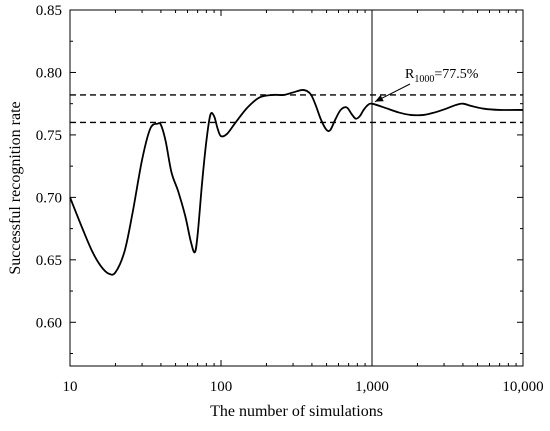 This screenshot has width=550, height=431. Describe the element at coordinates (221, 387) in the screenshot. I see `x-tick-label: 100` at that location.